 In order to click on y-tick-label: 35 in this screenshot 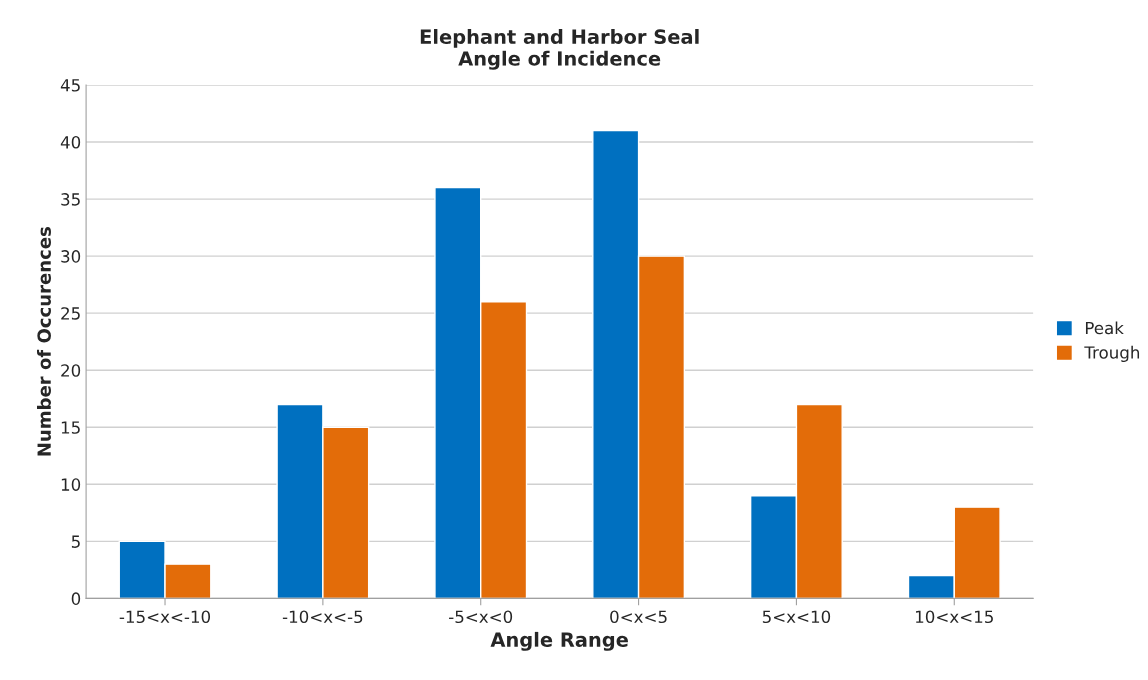, I will do `click(70, 199)`.